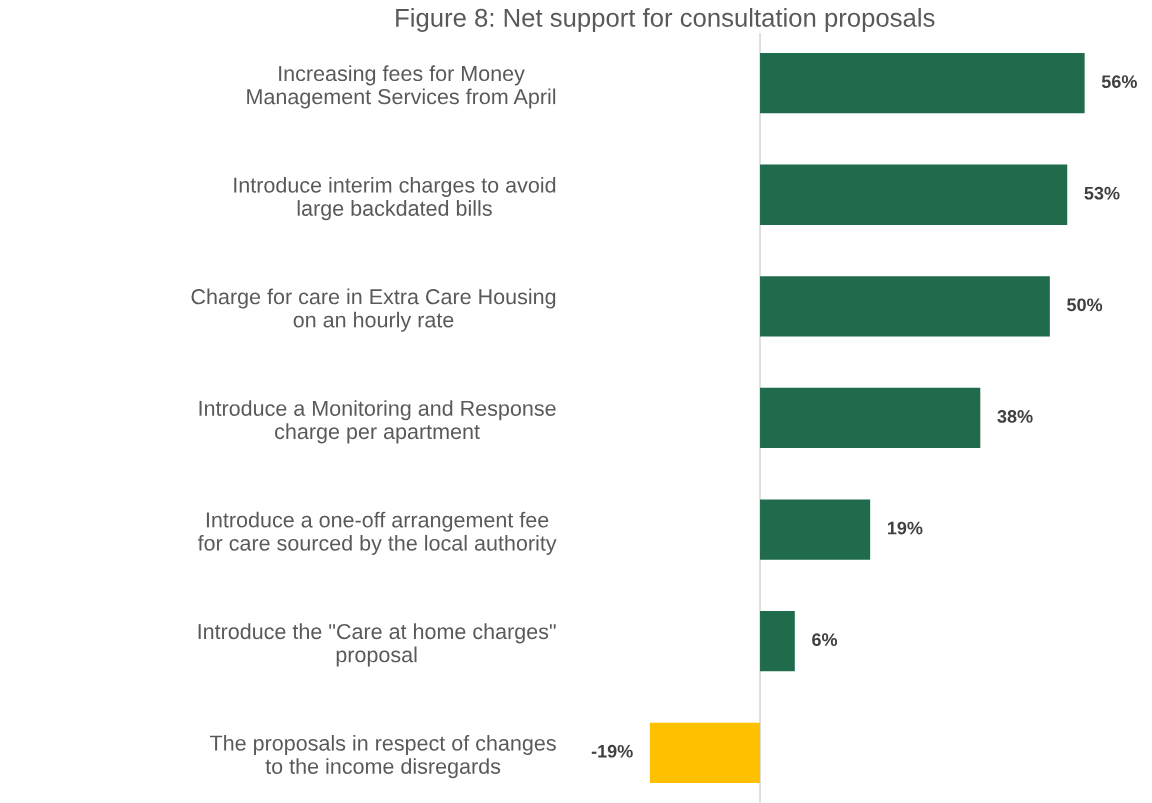  What do you see at coordinates (383, 756) in the screenshot?
I see `y-tick-label: The proposals in respect of changes to the income disregards` at bounding box center [383, 756].